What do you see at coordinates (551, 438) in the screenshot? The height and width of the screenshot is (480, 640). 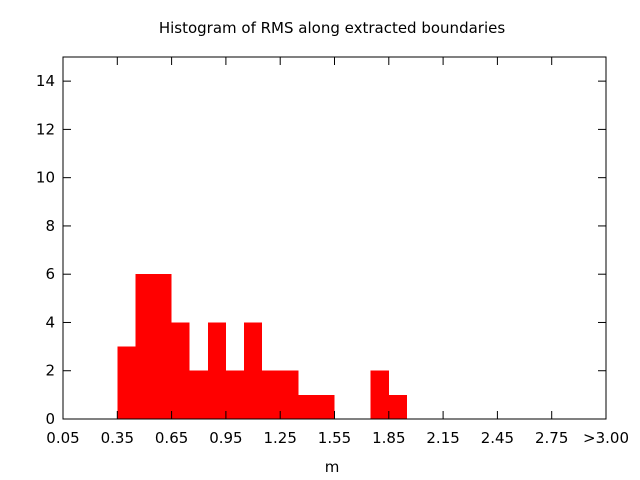 I see `x-tick-label: 2.75` at bounding box center [551, 438].